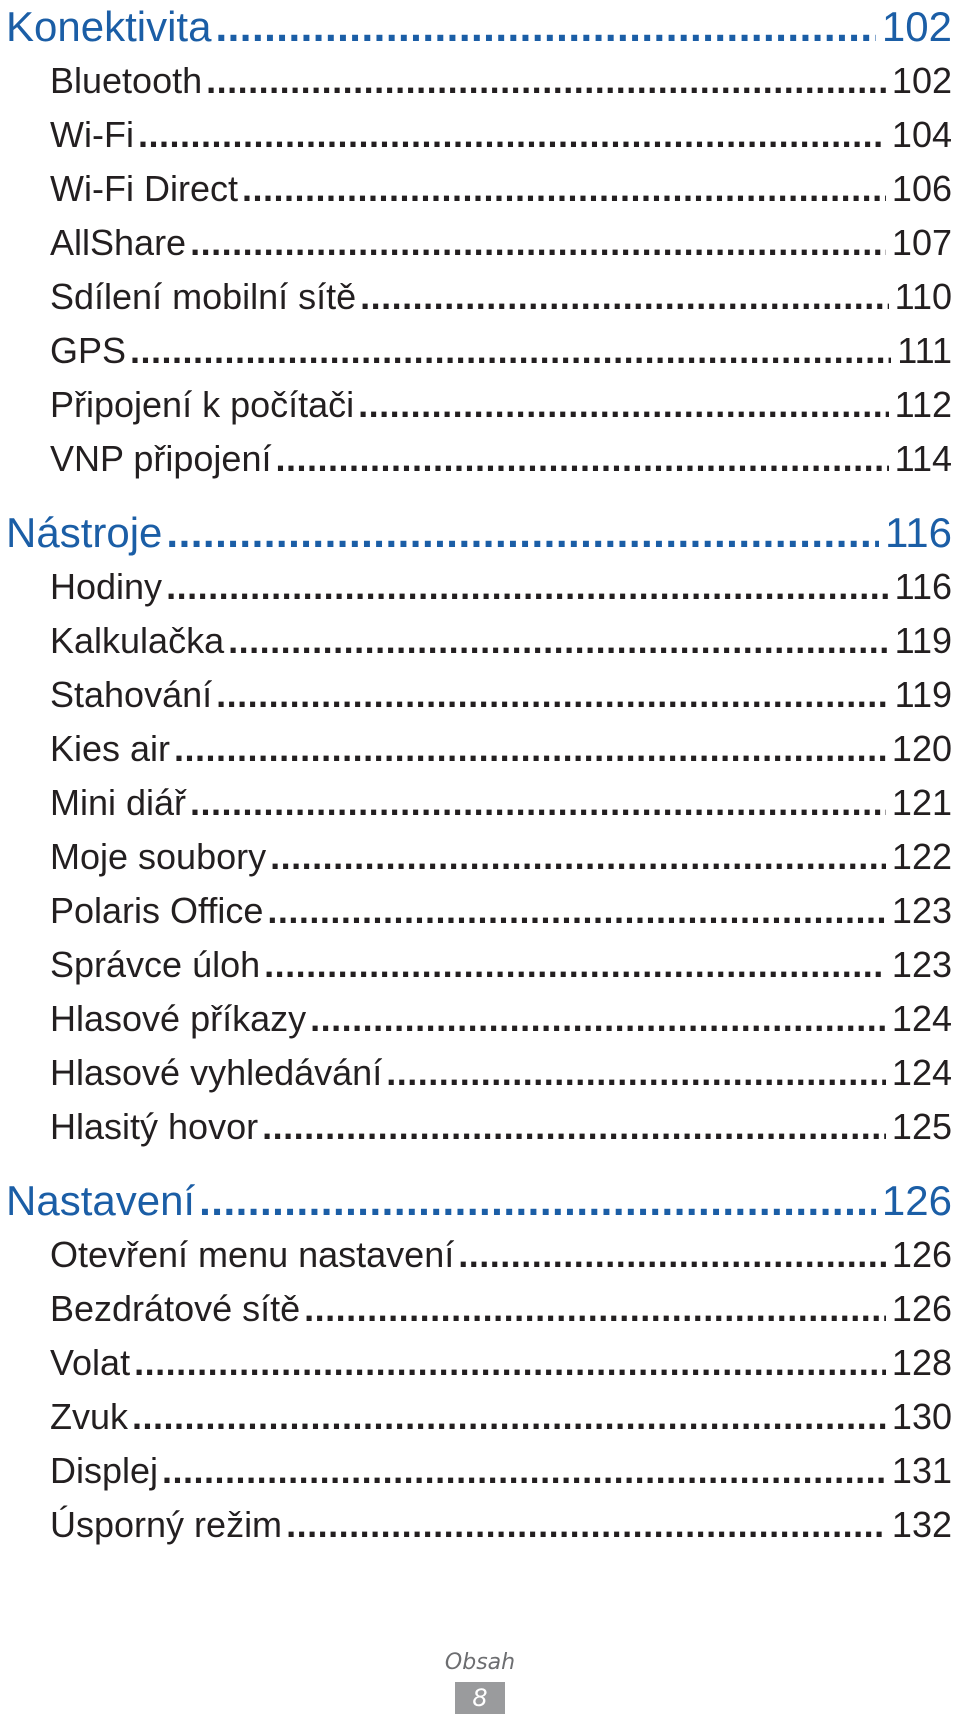  Describe the element at coordinates (480, 1073) in the screenshot. I see `toc-entry: Hlasové vyhledávání 124` at that location.